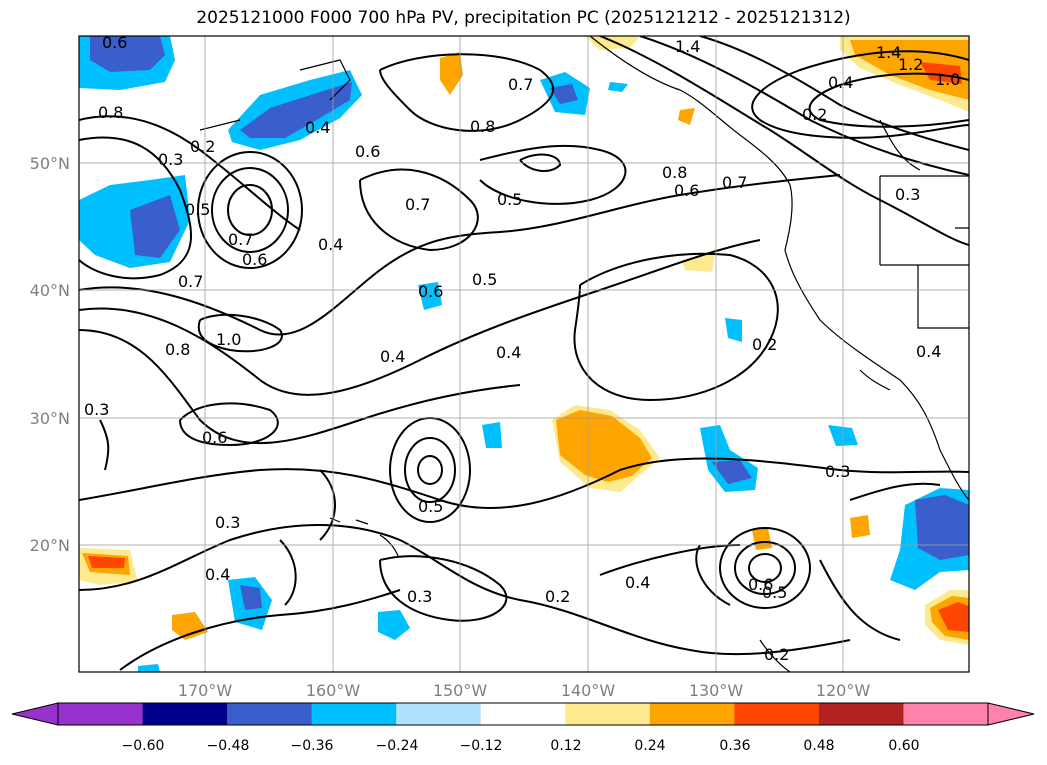  I want to click on colorbar-tick-label: −0.60, so click(143, 746).